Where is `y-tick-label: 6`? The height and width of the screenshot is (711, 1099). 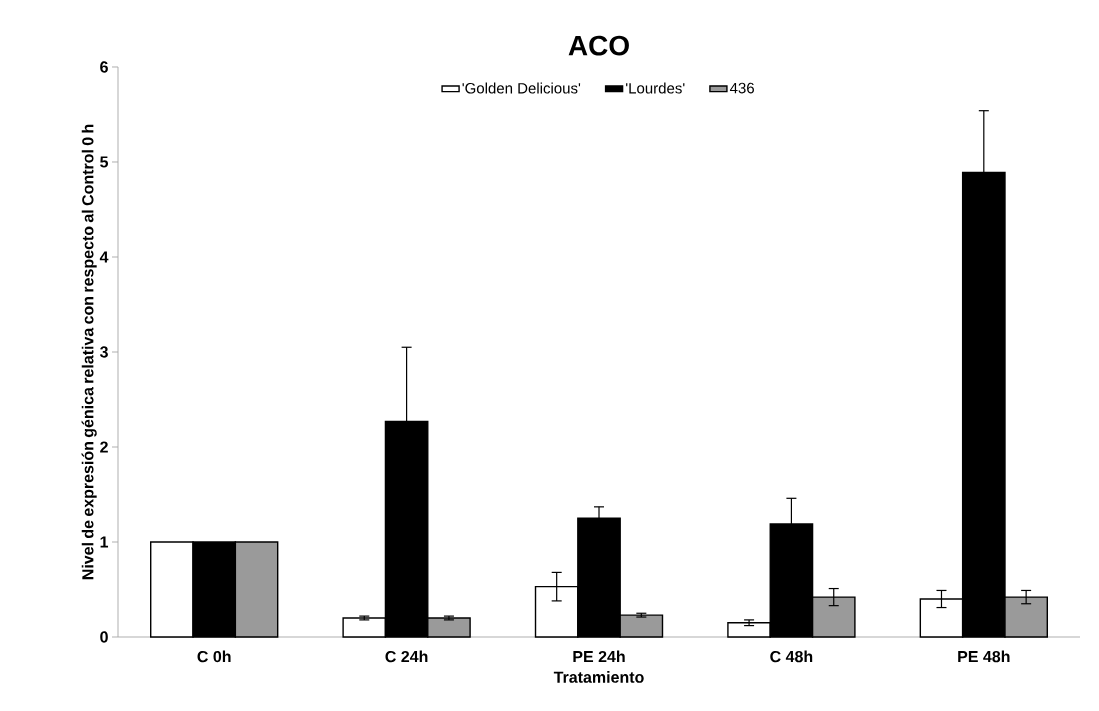 y-tick-label: 6 is located at coordinates (104, 67).